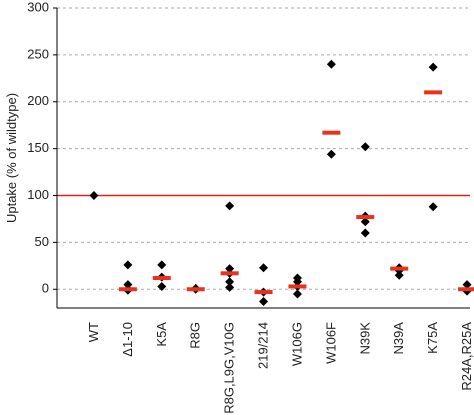 Image resolution: width=474 pixels, height=415 pixels. I want to click on x-tick-label: WT, so click(93, 332).